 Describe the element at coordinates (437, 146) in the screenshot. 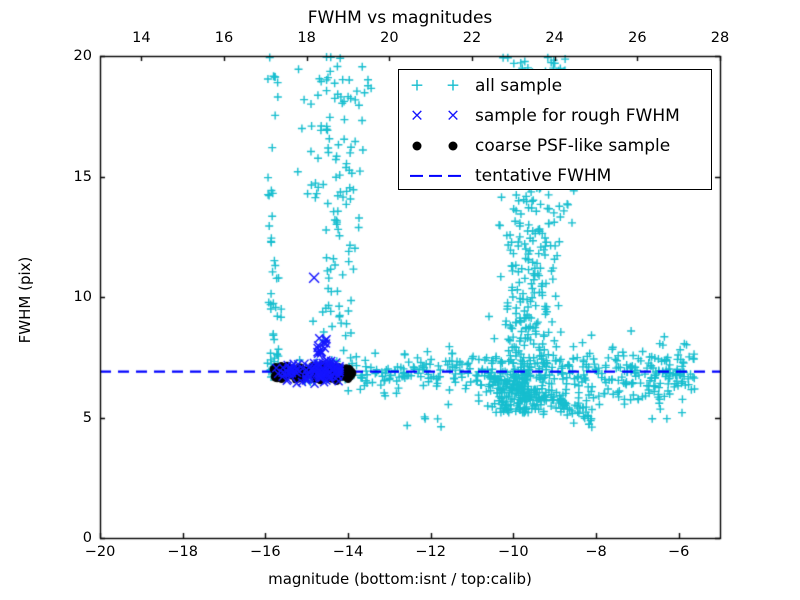

I see `legend-marker-coarse-psf` at that location.